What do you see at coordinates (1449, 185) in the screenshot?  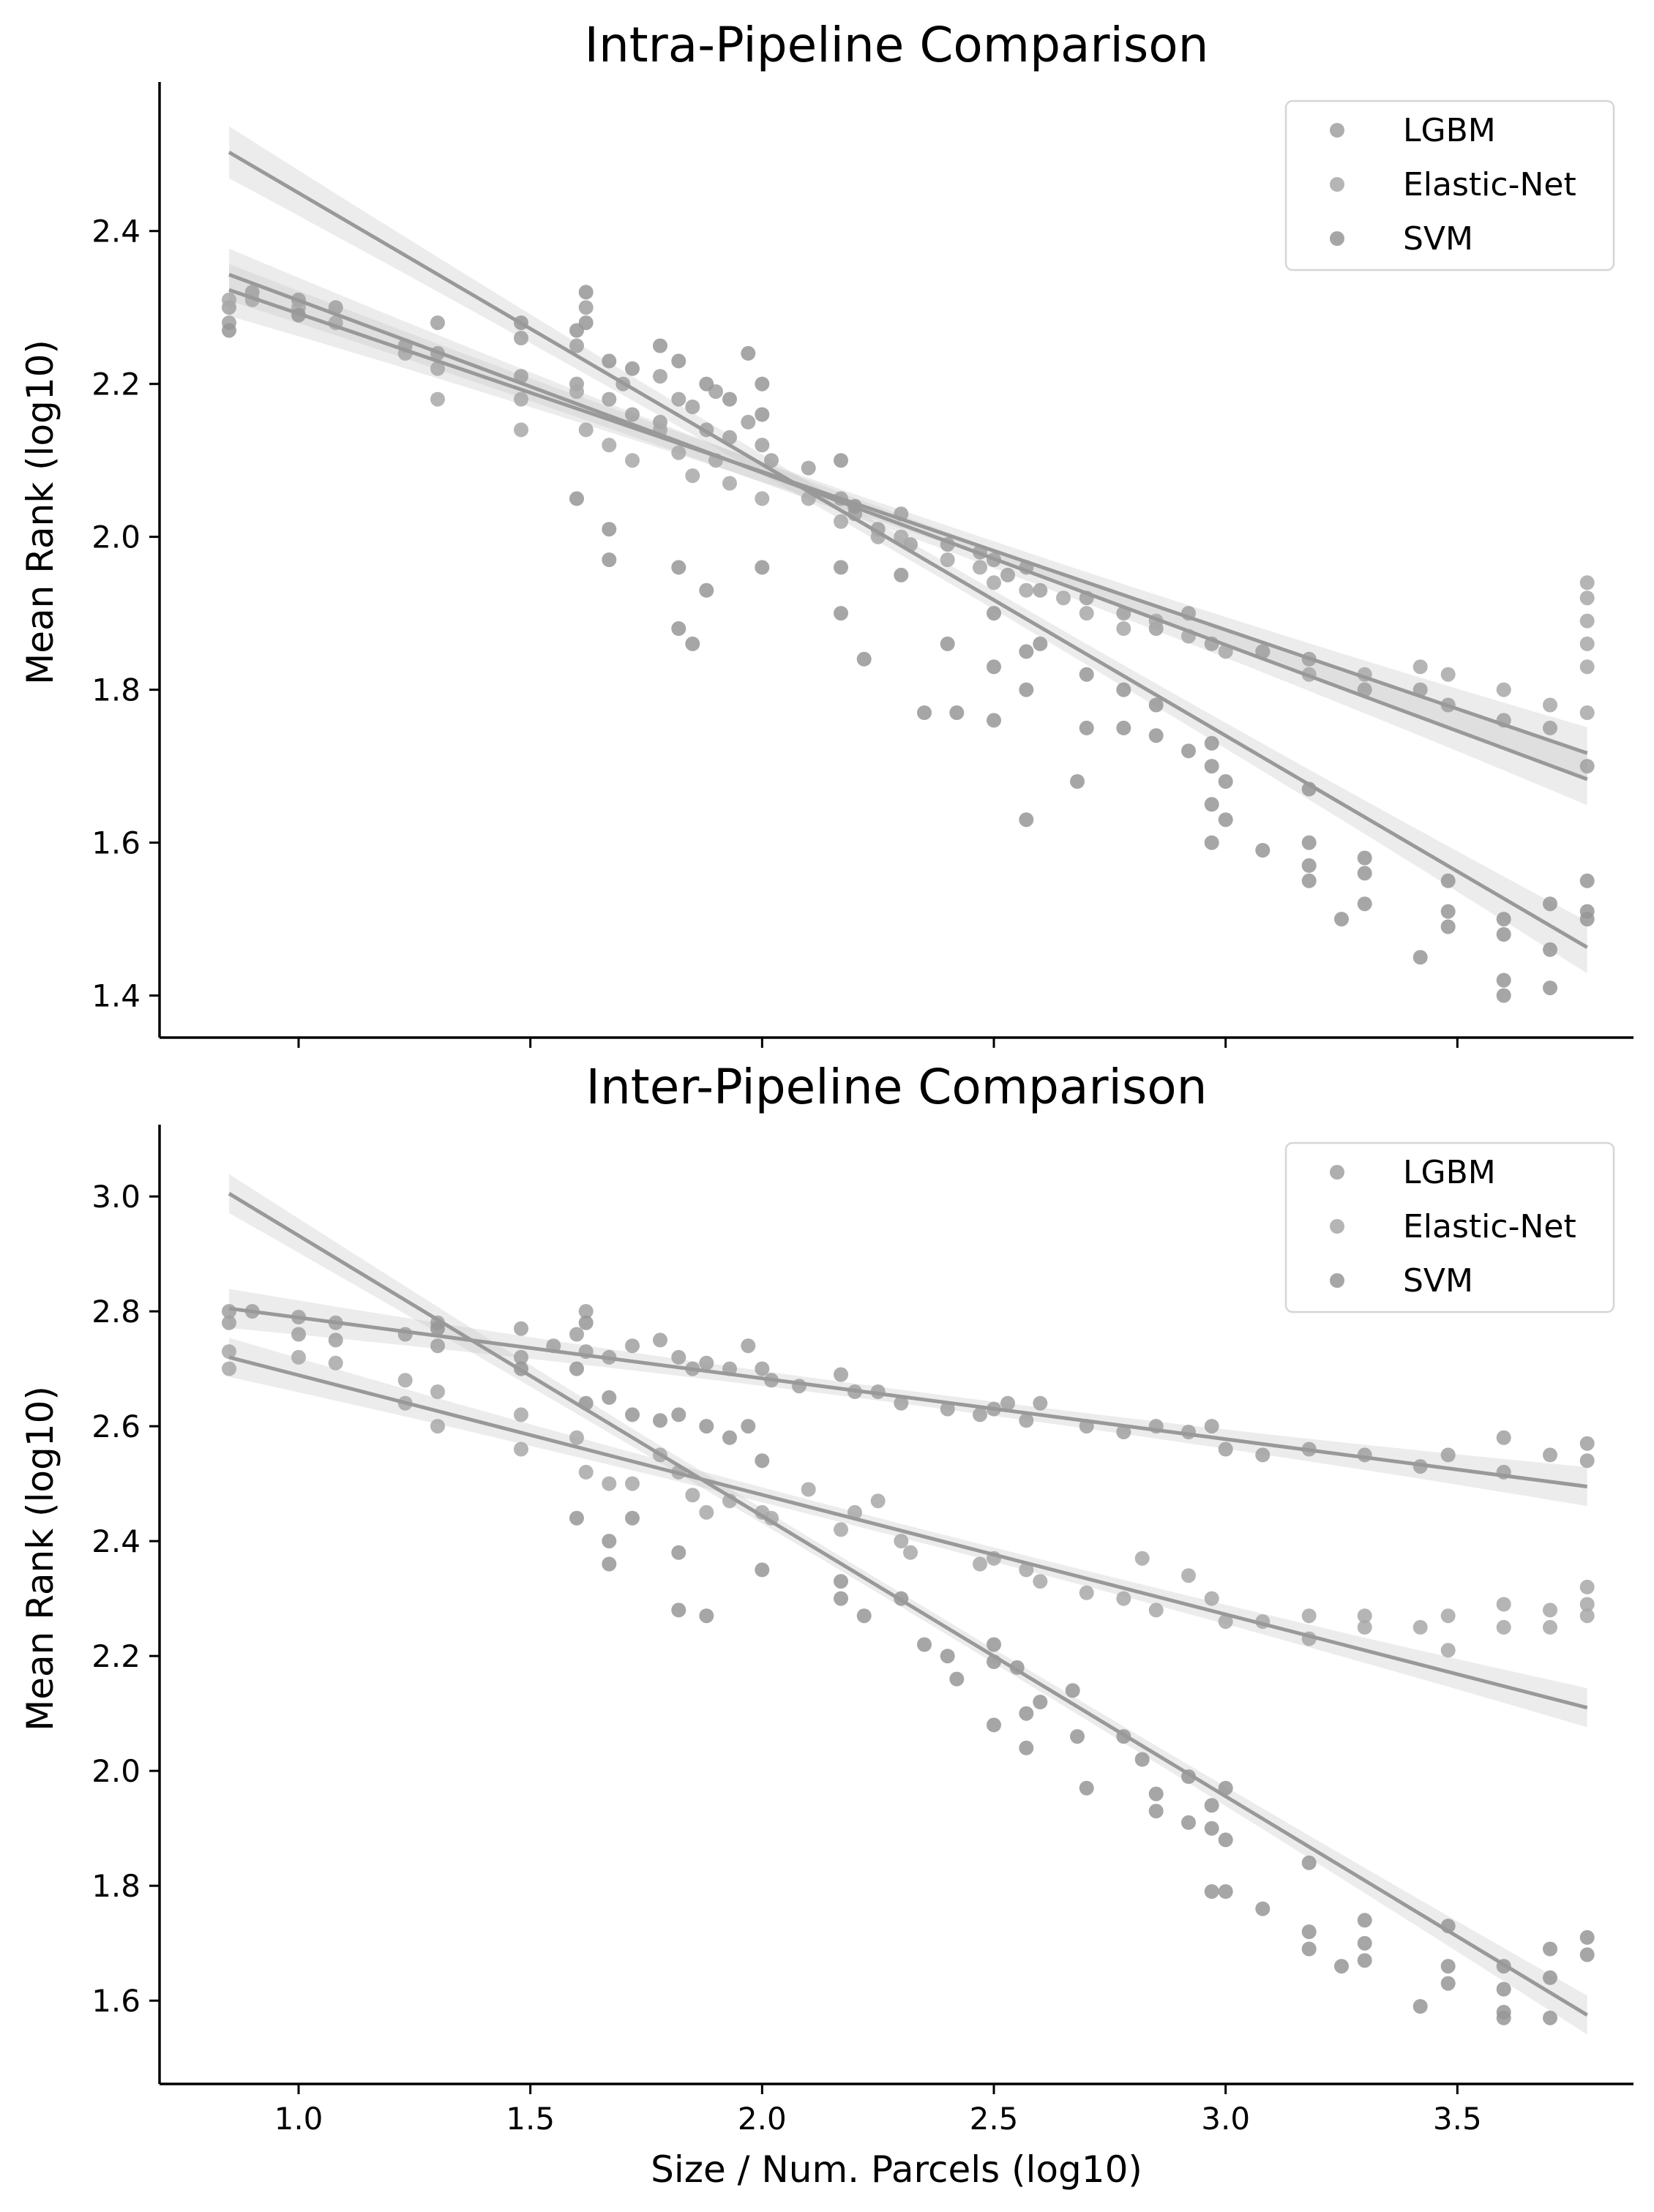 I see `legend-box` at bounding box center [1449, 185].